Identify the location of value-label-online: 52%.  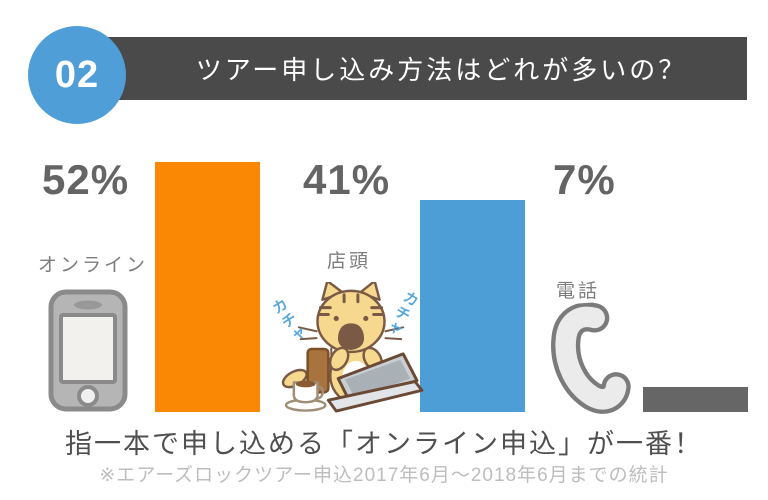
(86, 179).